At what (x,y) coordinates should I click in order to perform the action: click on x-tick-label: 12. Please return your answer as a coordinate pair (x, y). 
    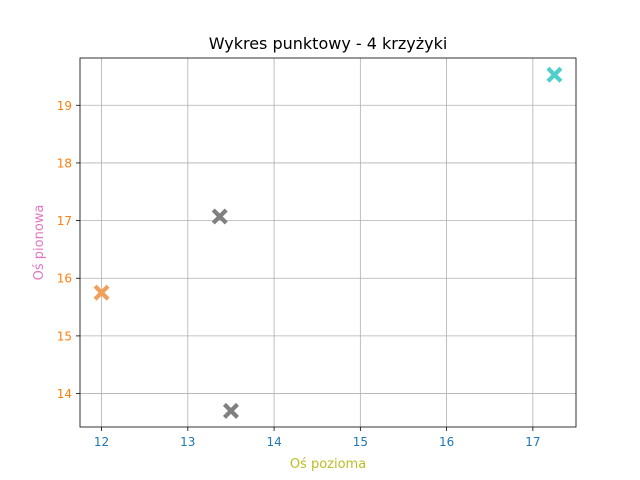
    Looking at the image, I should click on (101, 442).